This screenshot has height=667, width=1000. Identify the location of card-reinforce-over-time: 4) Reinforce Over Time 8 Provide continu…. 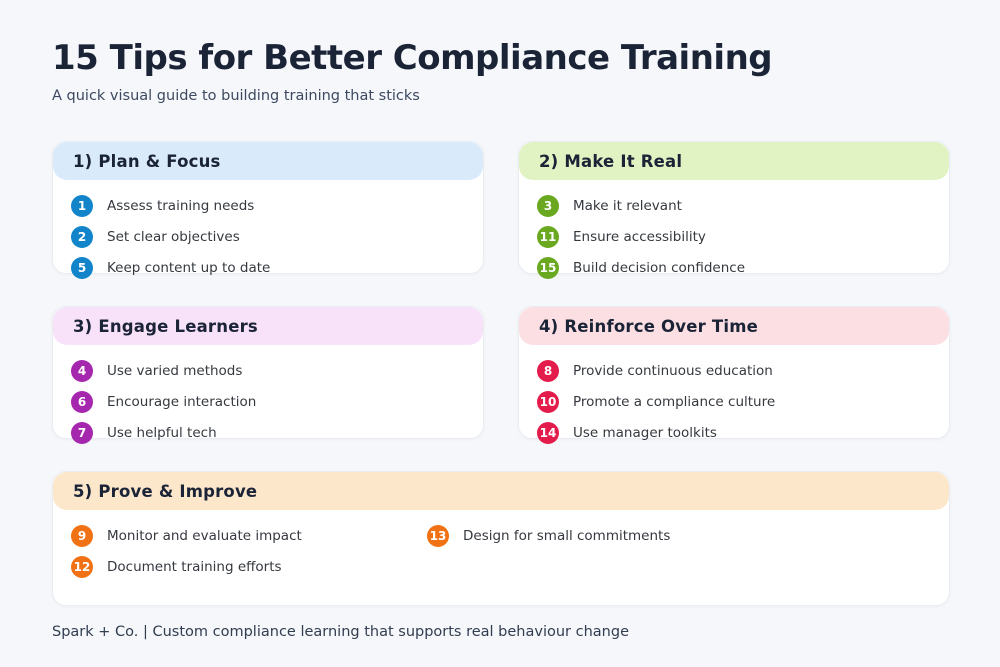
(734, 374).